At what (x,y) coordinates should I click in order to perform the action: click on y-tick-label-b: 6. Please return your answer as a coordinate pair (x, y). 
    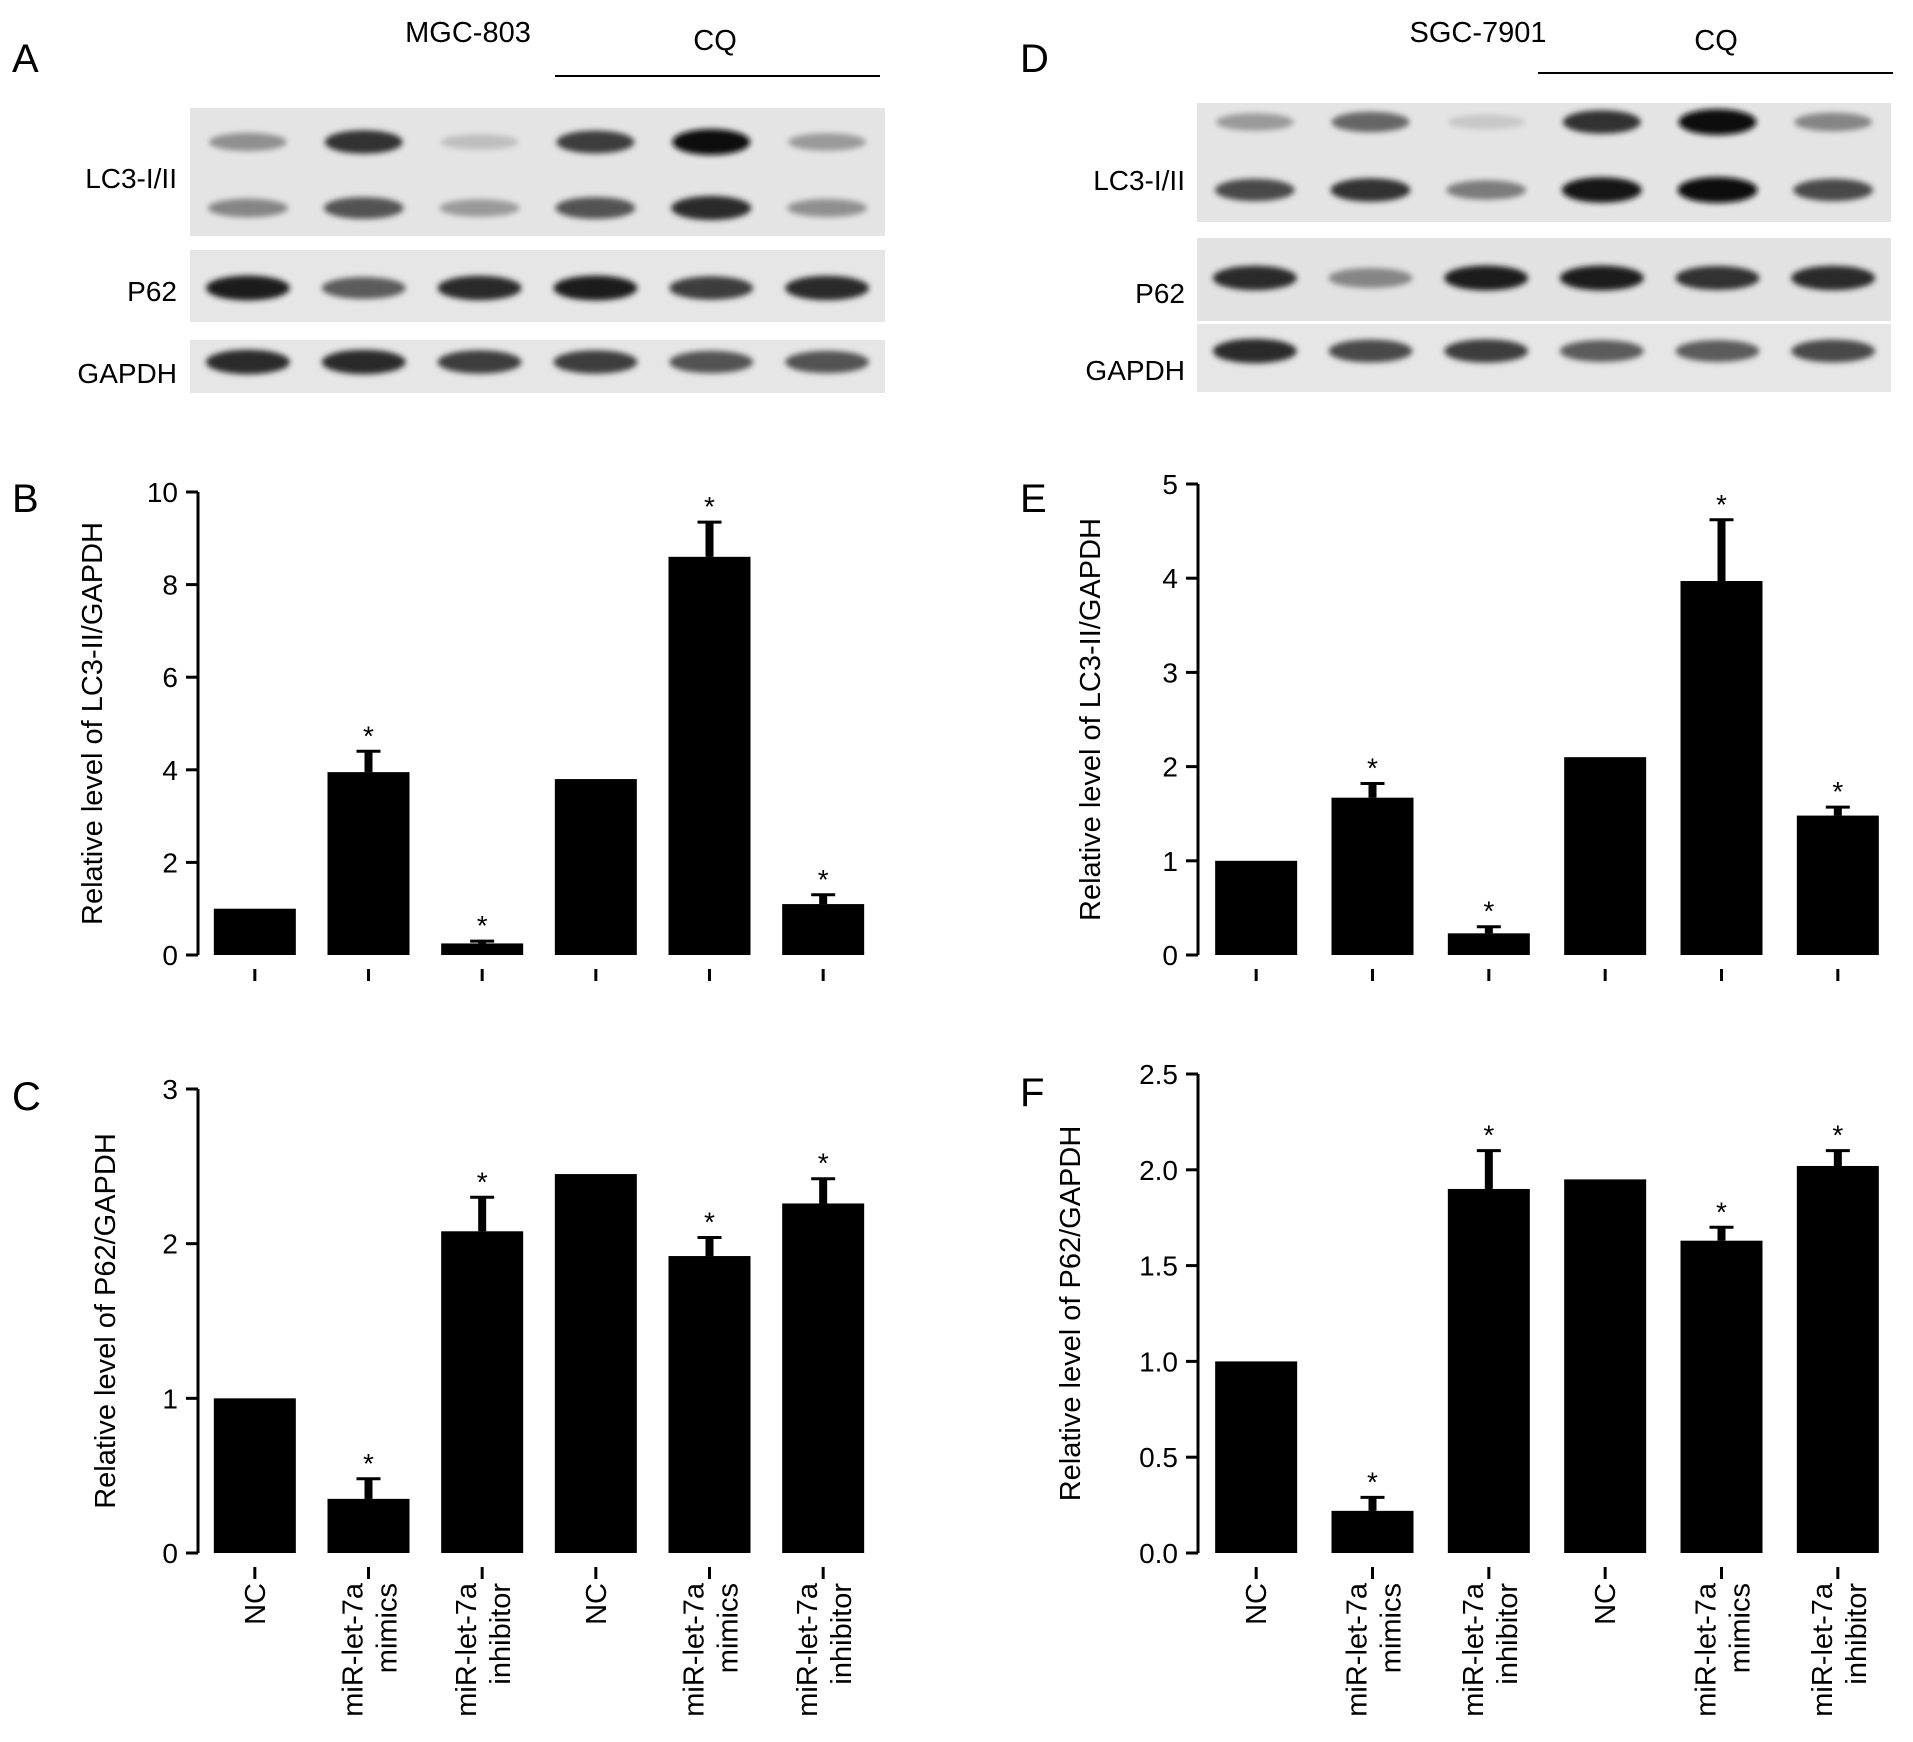
    Looking at the image, I should click on (170, 677).